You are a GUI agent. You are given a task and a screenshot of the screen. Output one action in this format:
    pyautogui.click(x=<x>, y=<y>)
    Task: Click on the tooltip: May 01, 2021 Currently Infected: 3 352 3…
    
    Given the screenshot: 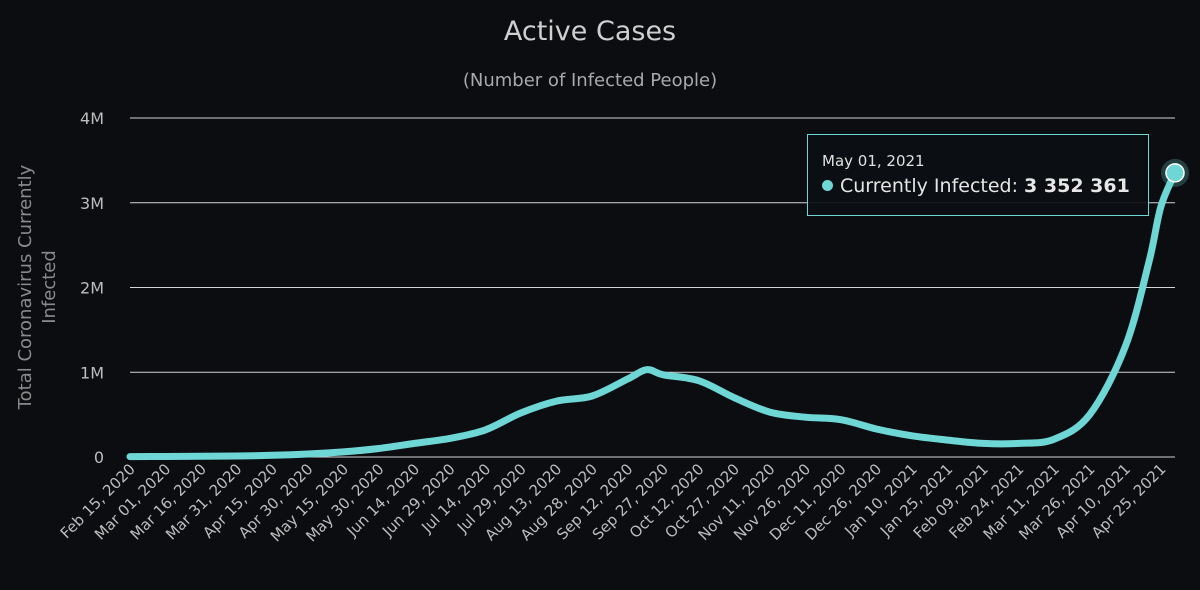 What is the action you would take?
    pyautogui.click(x=978, y=175)
    